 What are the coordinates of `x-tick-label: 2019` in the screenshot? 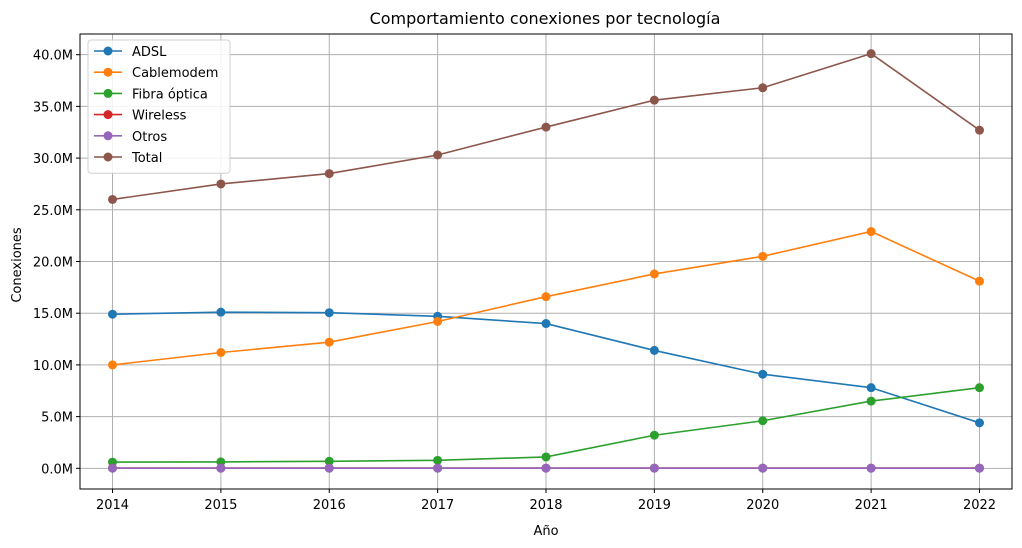 It's located at (654, 505).